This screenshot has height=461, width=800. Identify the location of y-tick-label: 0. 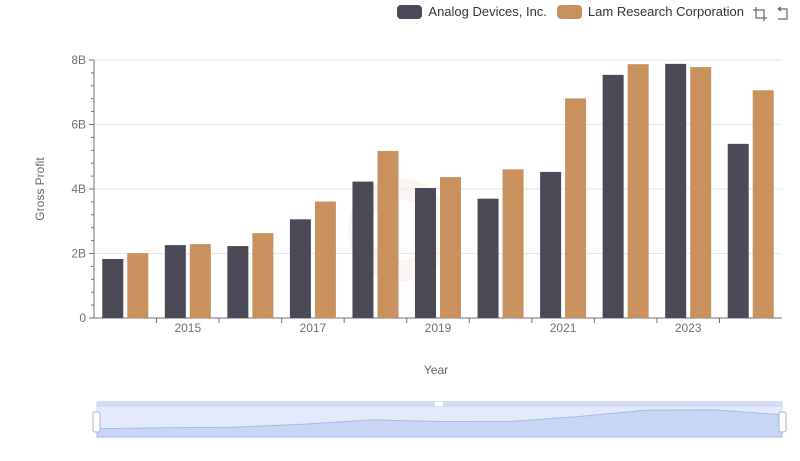
(82, 318).